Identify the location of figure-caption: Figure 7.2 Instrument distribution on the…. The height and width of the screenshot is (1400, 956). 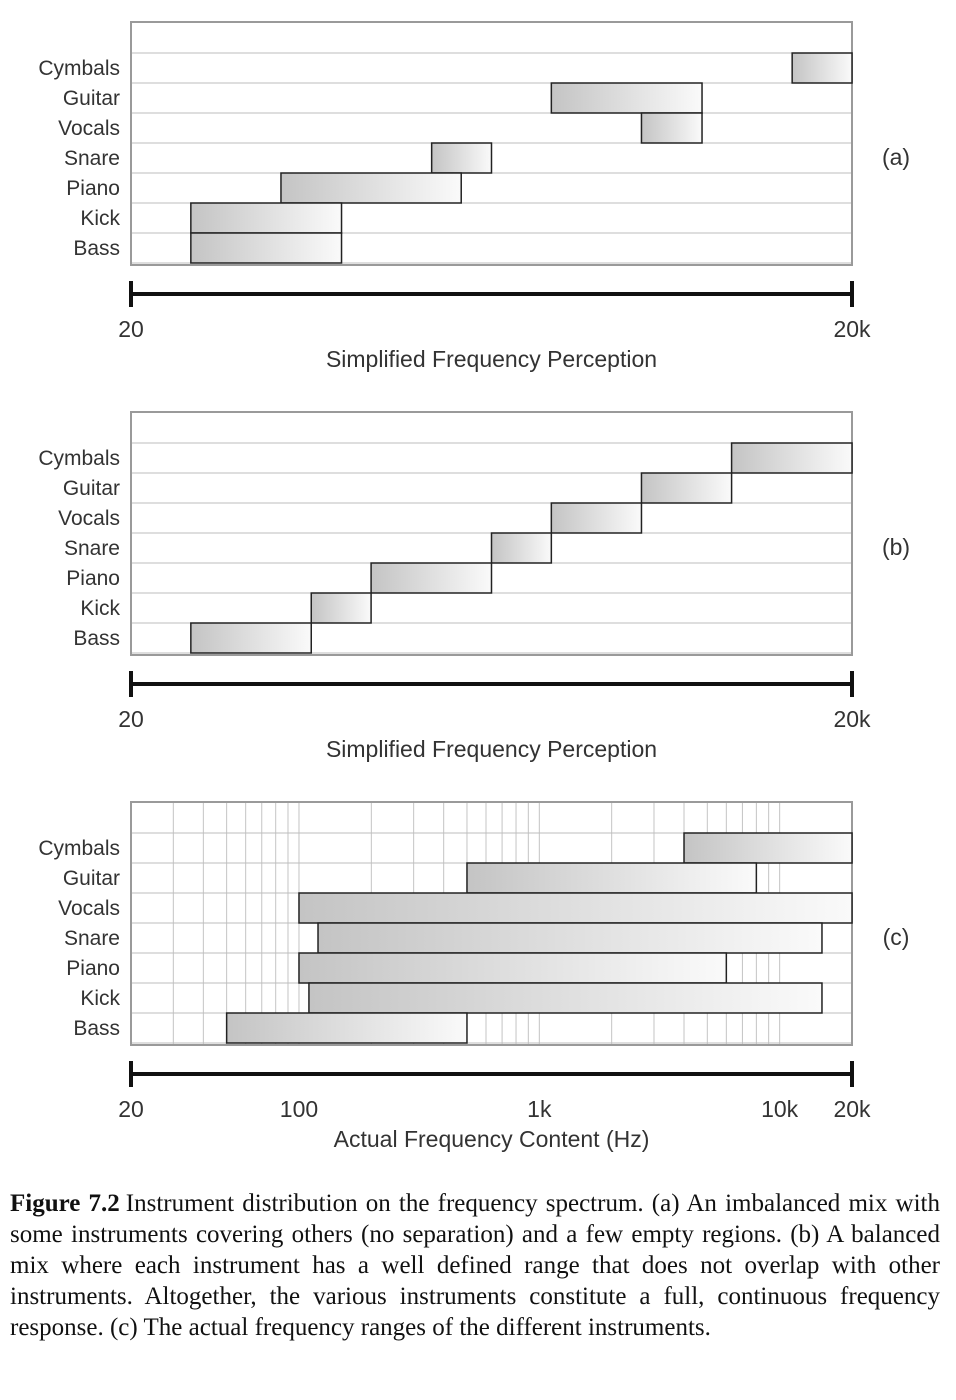
(475, 1265).